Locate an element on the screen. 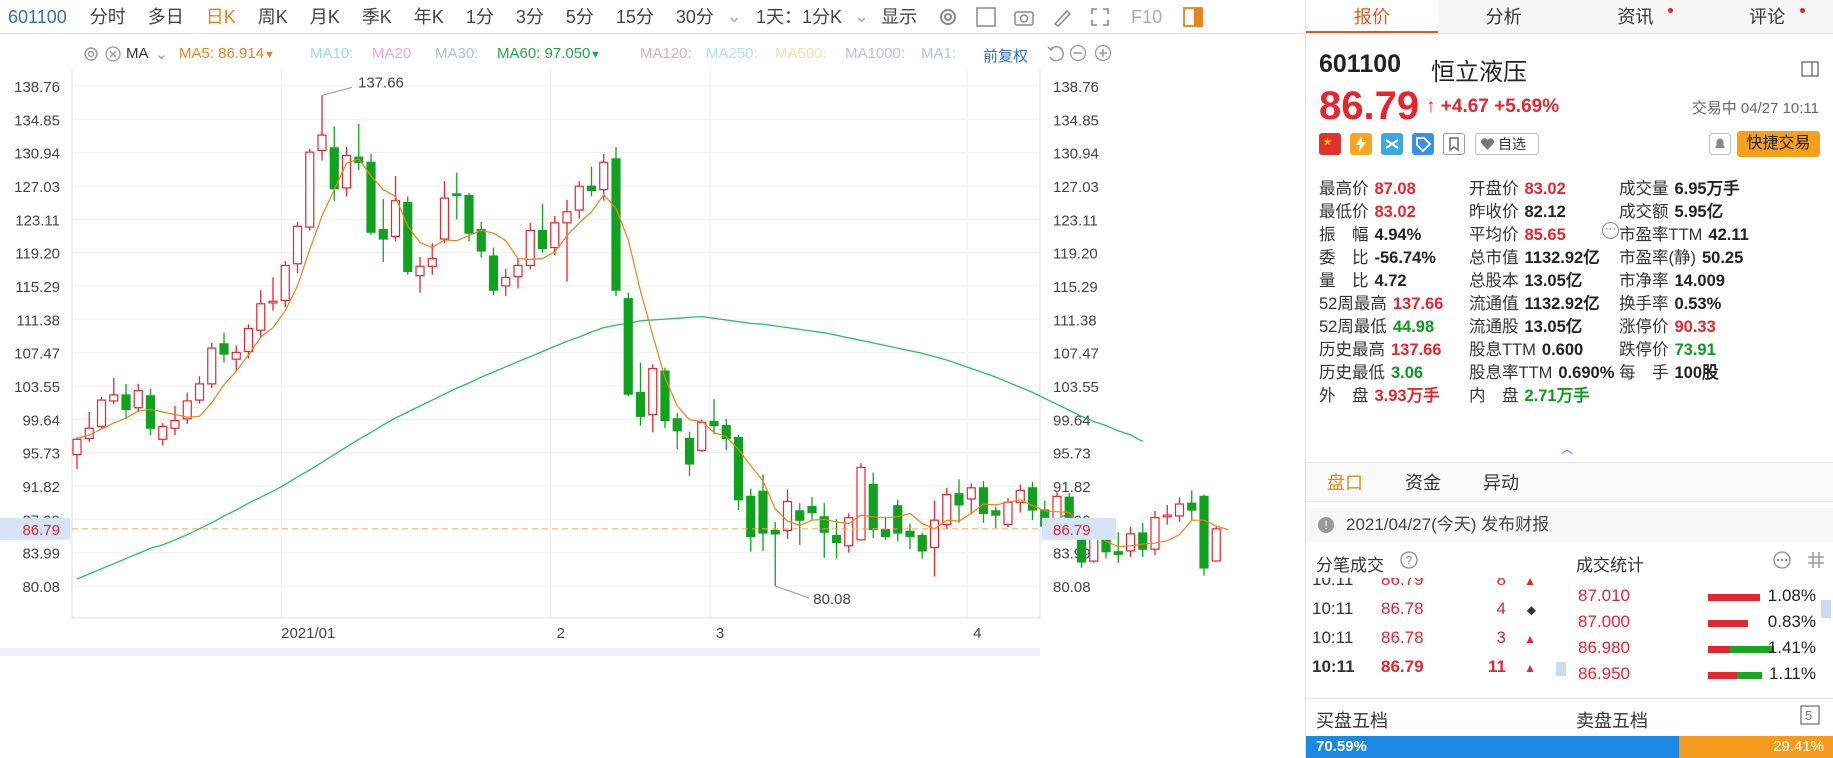 The width and height of the screenshot is (1833, 758). settings-icon is located at coordinates (948, 17).